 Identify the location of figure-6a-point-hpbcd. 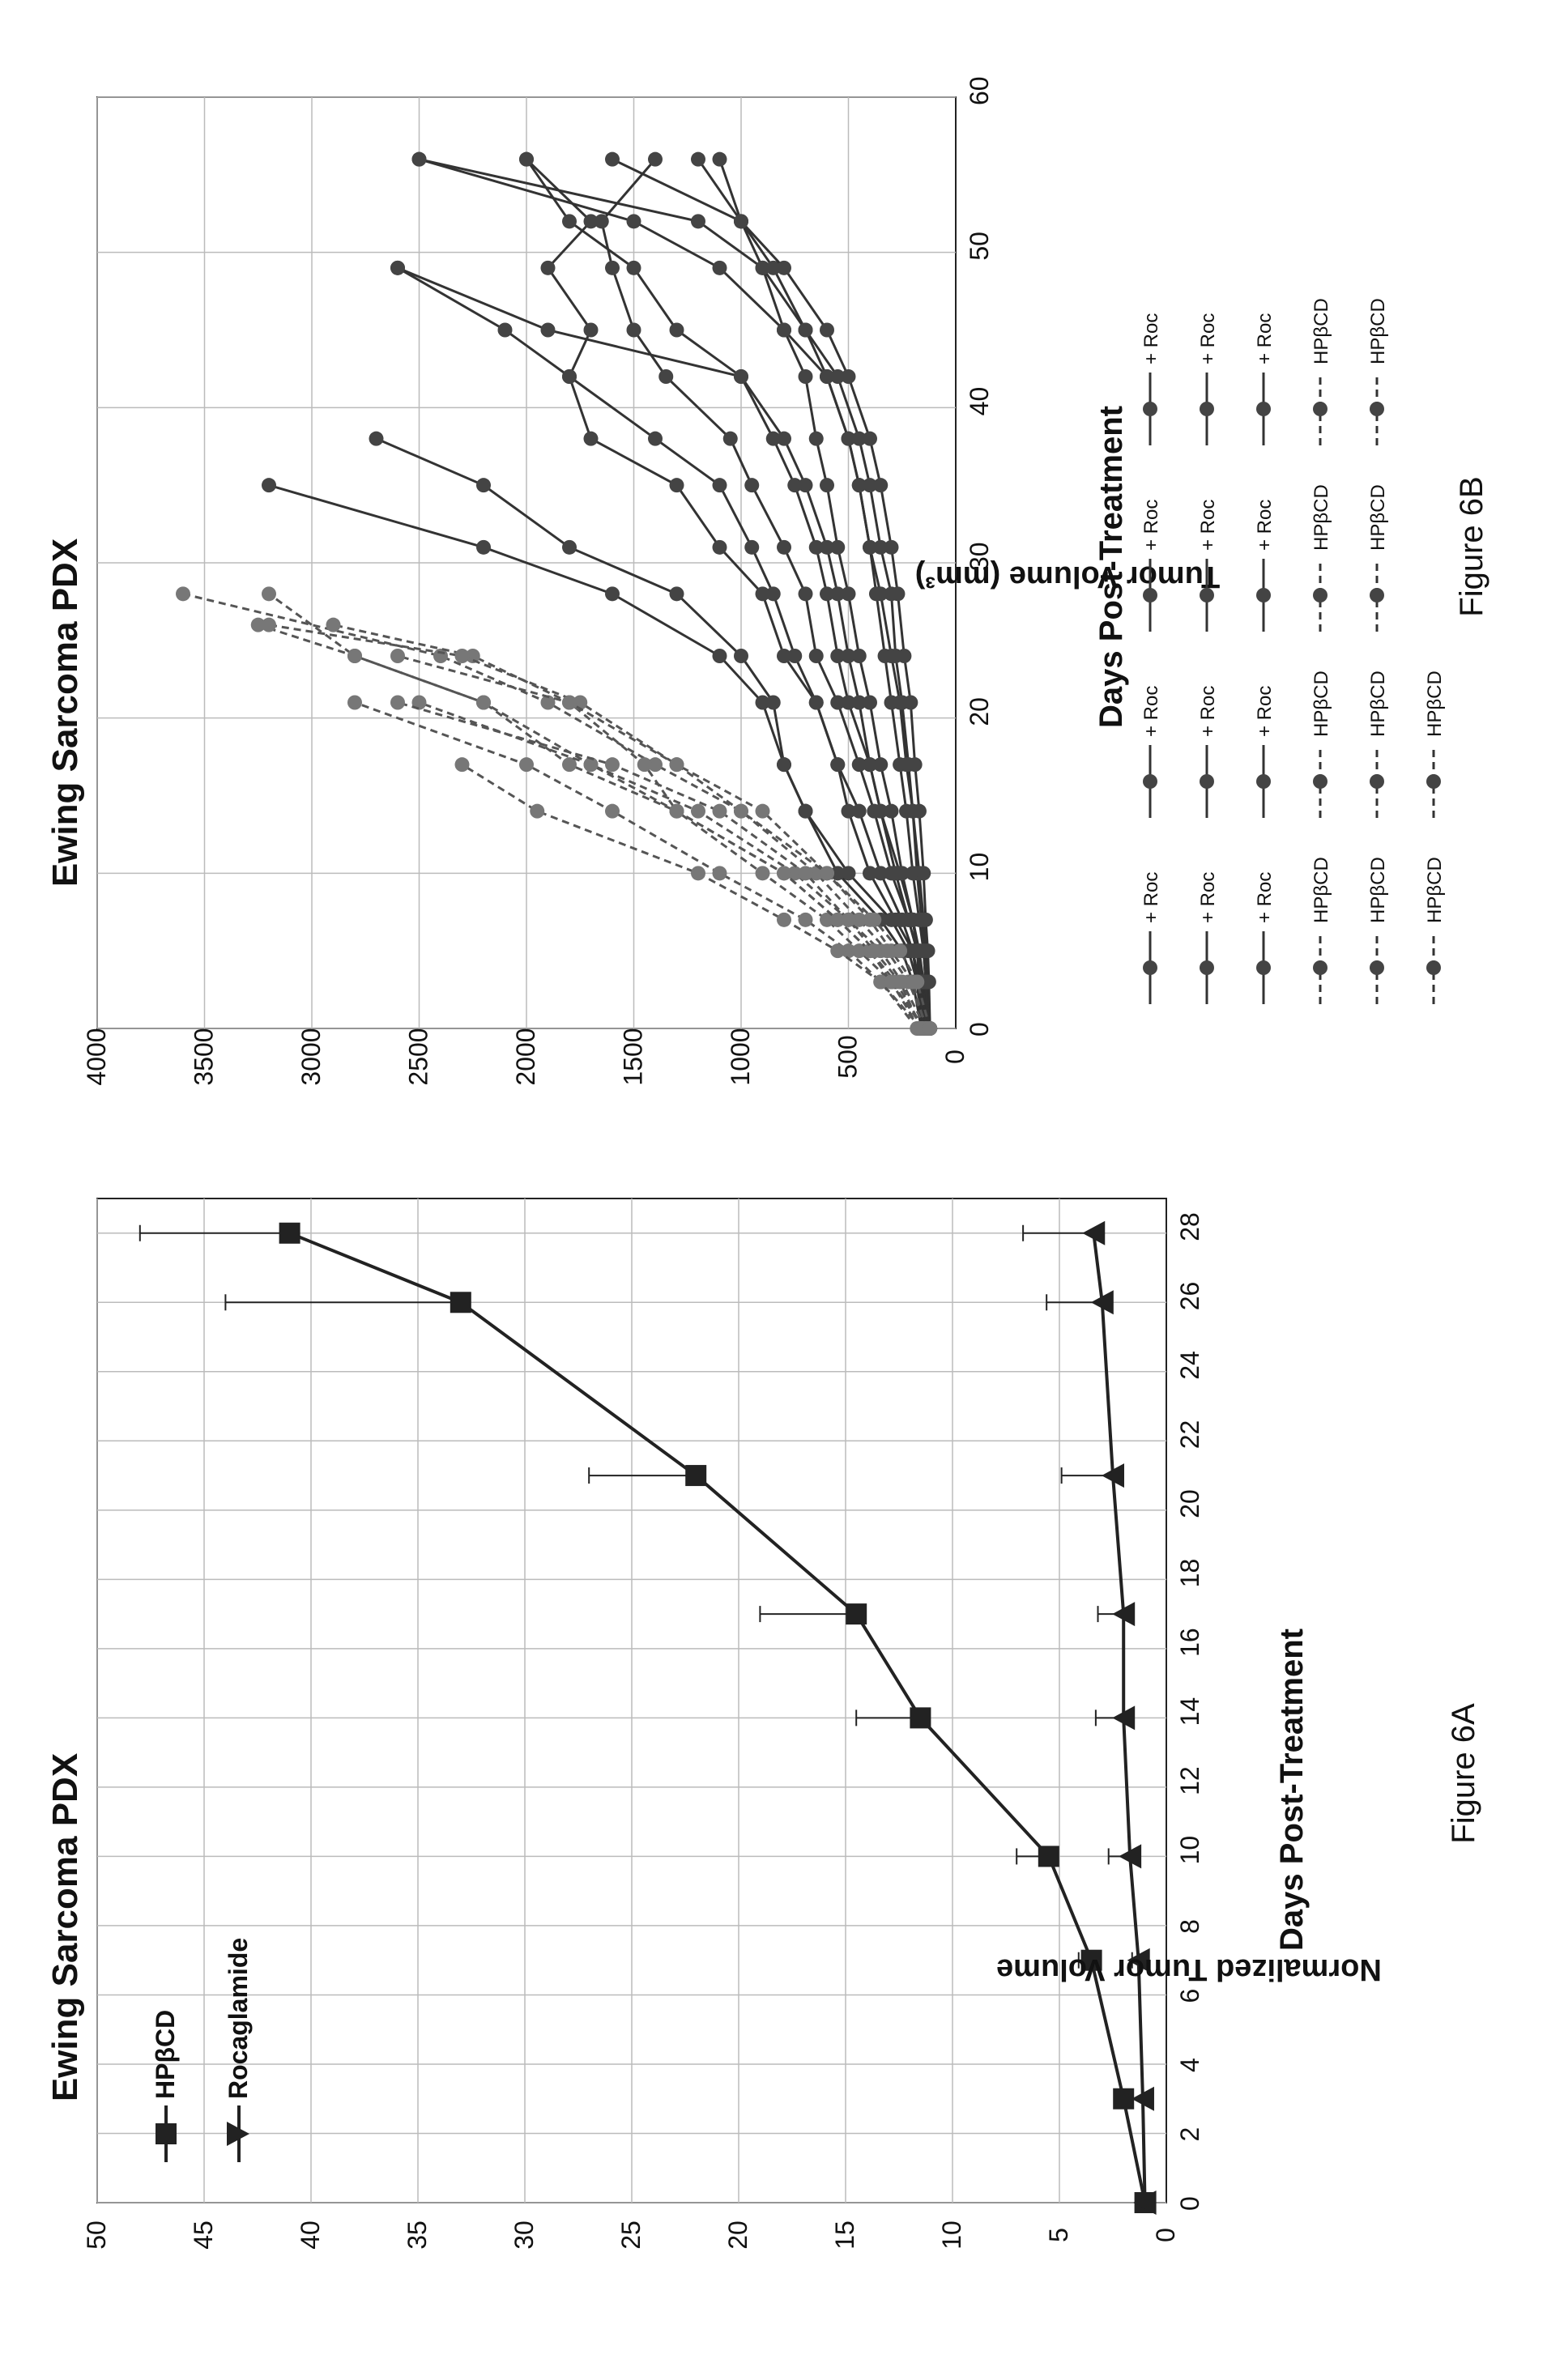
(857, 1614).